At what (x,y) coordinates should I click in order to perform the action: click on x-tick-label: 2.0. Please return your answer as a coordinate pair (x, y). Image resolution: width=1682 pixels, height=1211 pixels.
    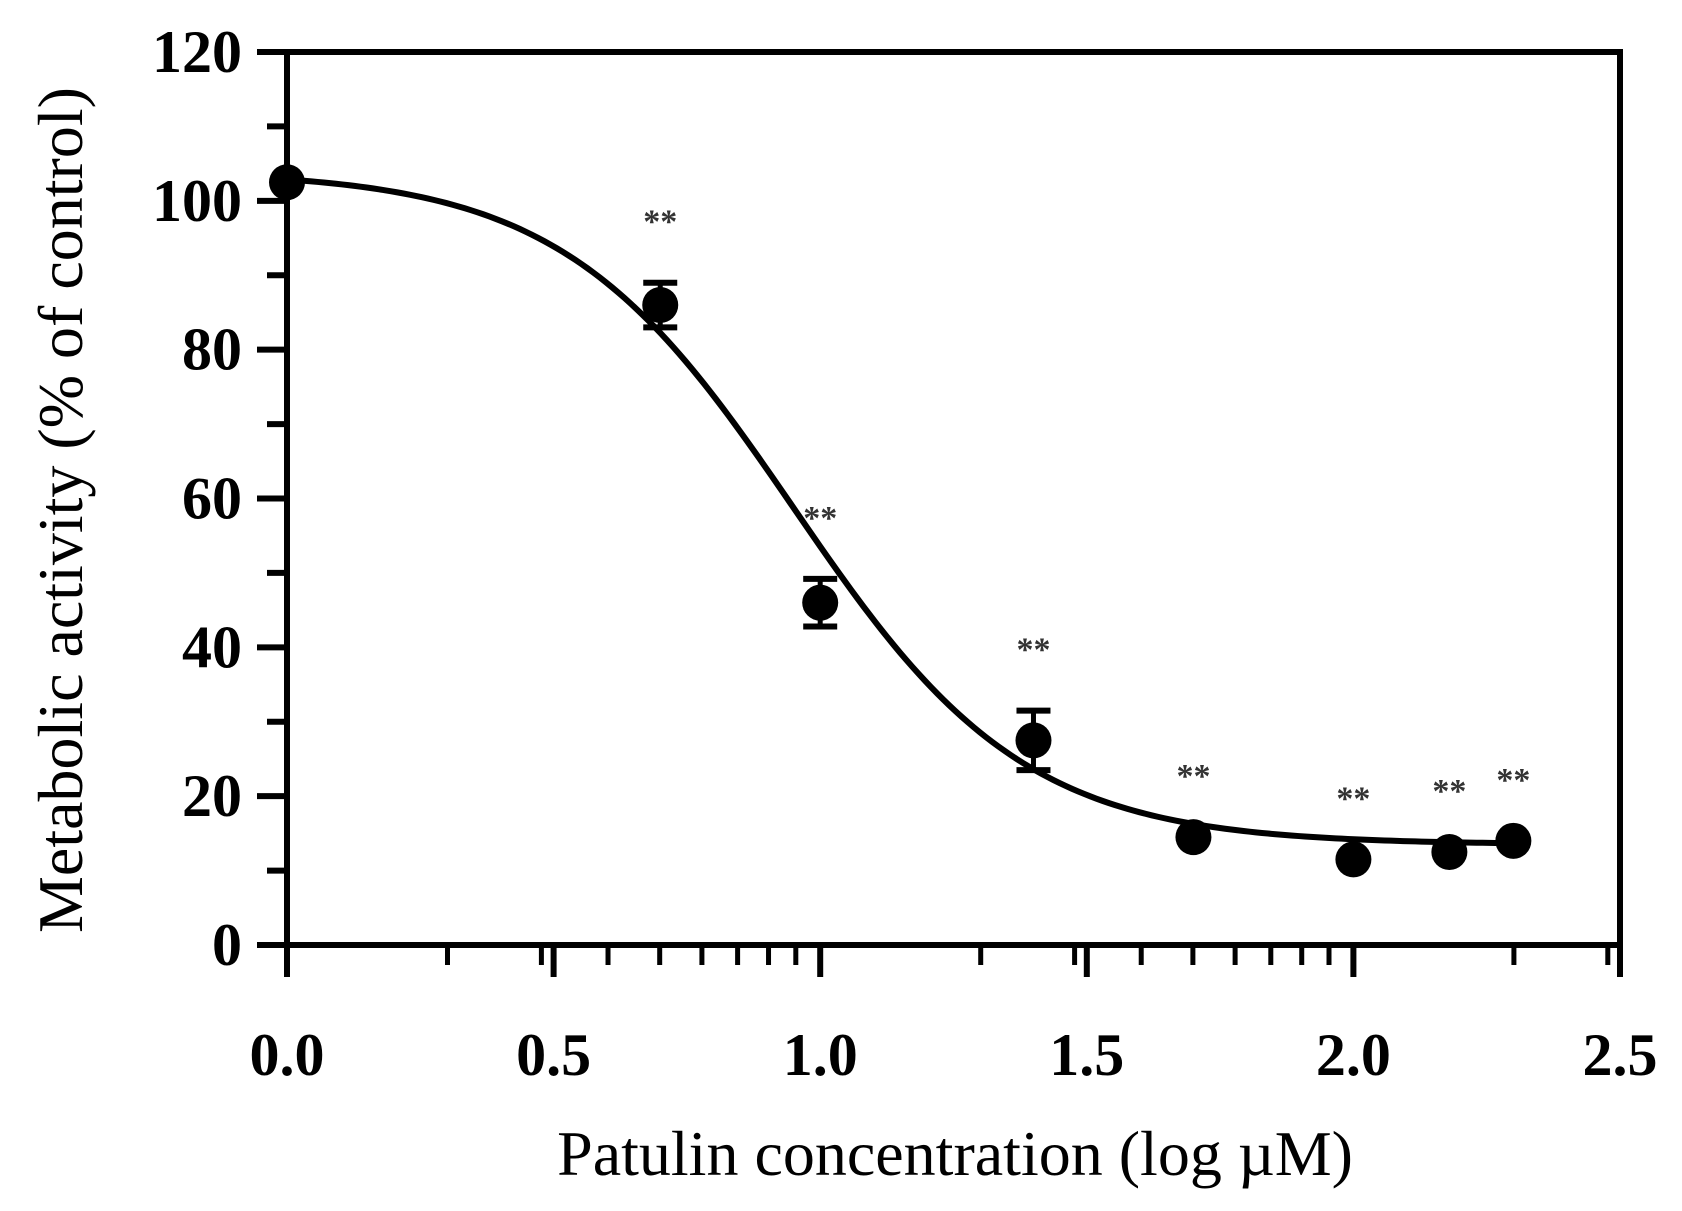
    Looking at the image, I should click on (1353, 1055).